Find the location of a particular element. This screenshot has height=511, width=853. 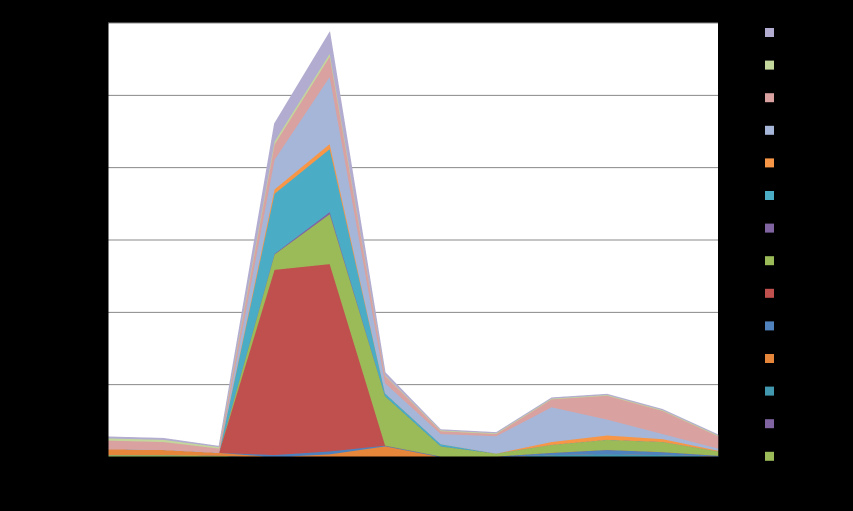

y-tick-label: 500 is located at coordinates (90, 95).